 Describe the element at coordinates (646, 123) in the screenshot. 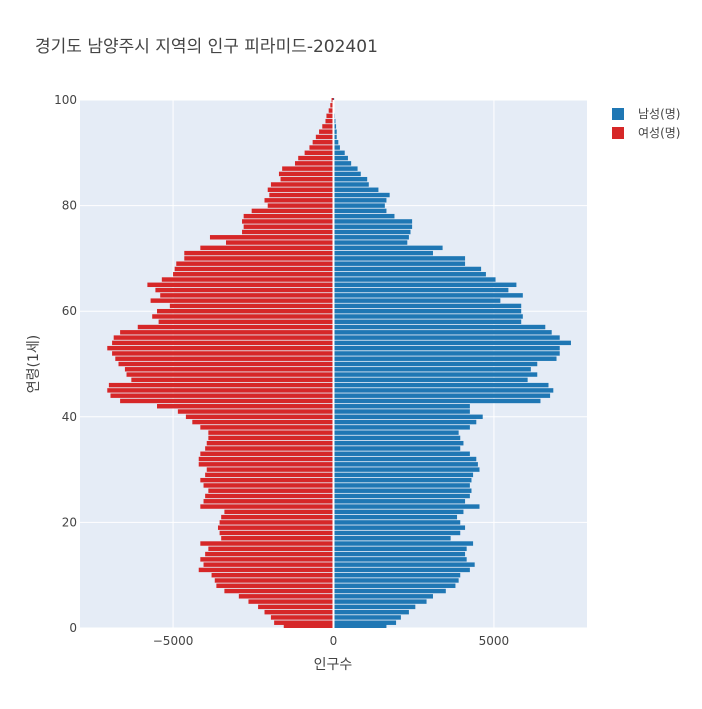

I see `legend: 남성(명) 여성(명)` at that location.